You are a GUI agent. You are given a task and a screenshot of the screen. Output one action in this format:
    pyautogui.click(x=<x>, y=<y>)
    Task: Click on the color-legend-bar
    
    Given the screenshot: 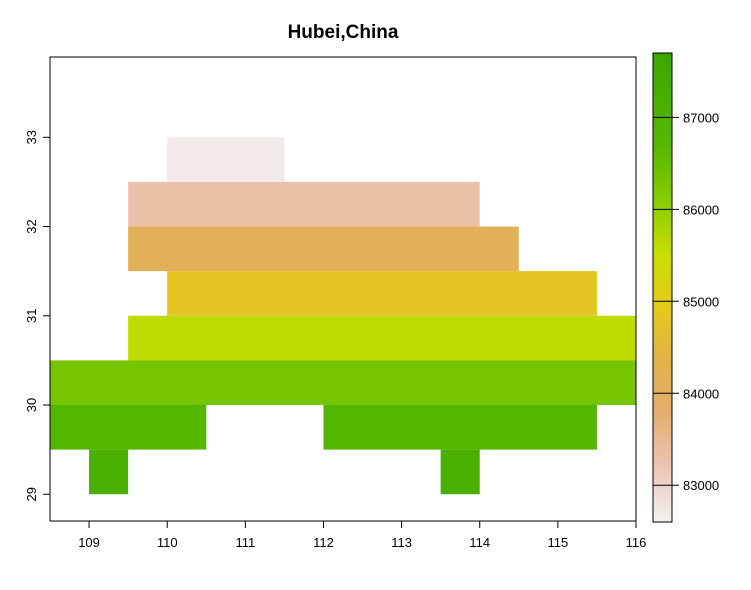 What is the action you would take?
    pyautogui.click(x=662, y=287)
    